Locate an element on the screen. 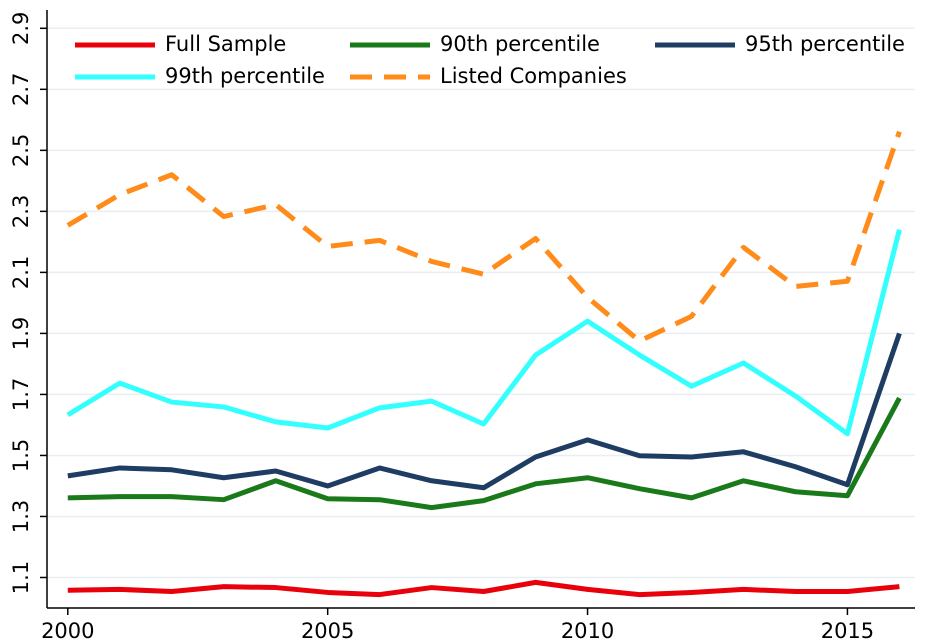  series-line is located at coordinates (483, 588).